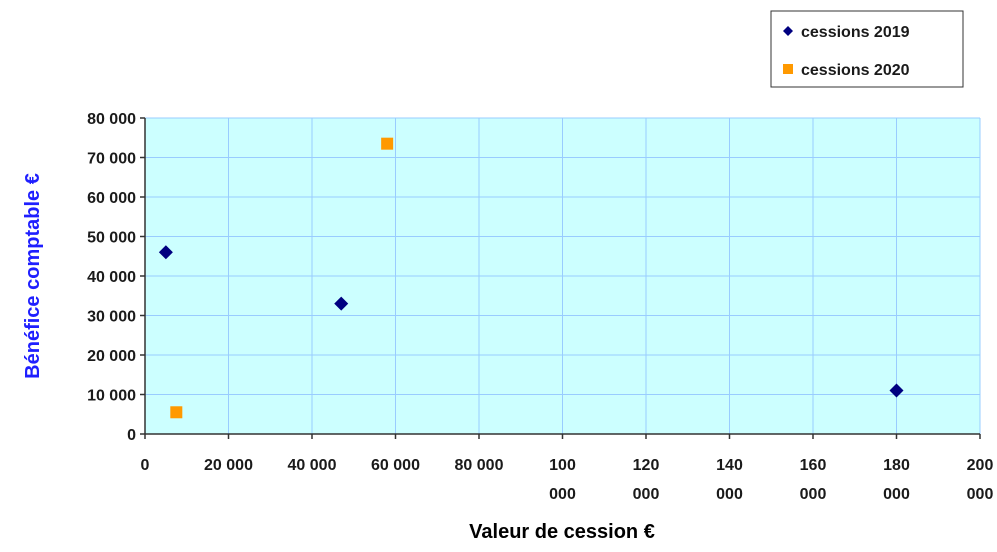  What do you see at coordinates (111, 159) in the screenshot?
I see `y-tick-label: 70 000` at bounding box center [111, 159].